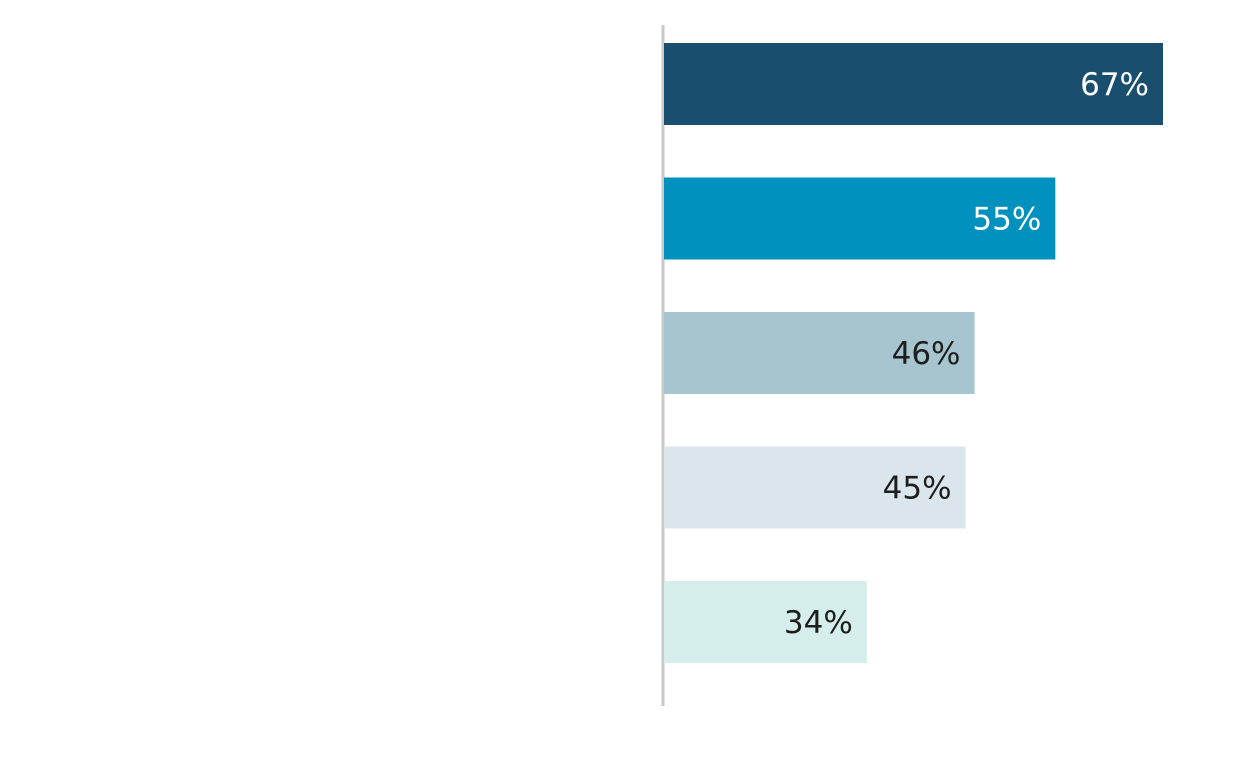  Describe the element at coordinates (818, 623) in the screenshot. I see `value-label: 34%` at that location.